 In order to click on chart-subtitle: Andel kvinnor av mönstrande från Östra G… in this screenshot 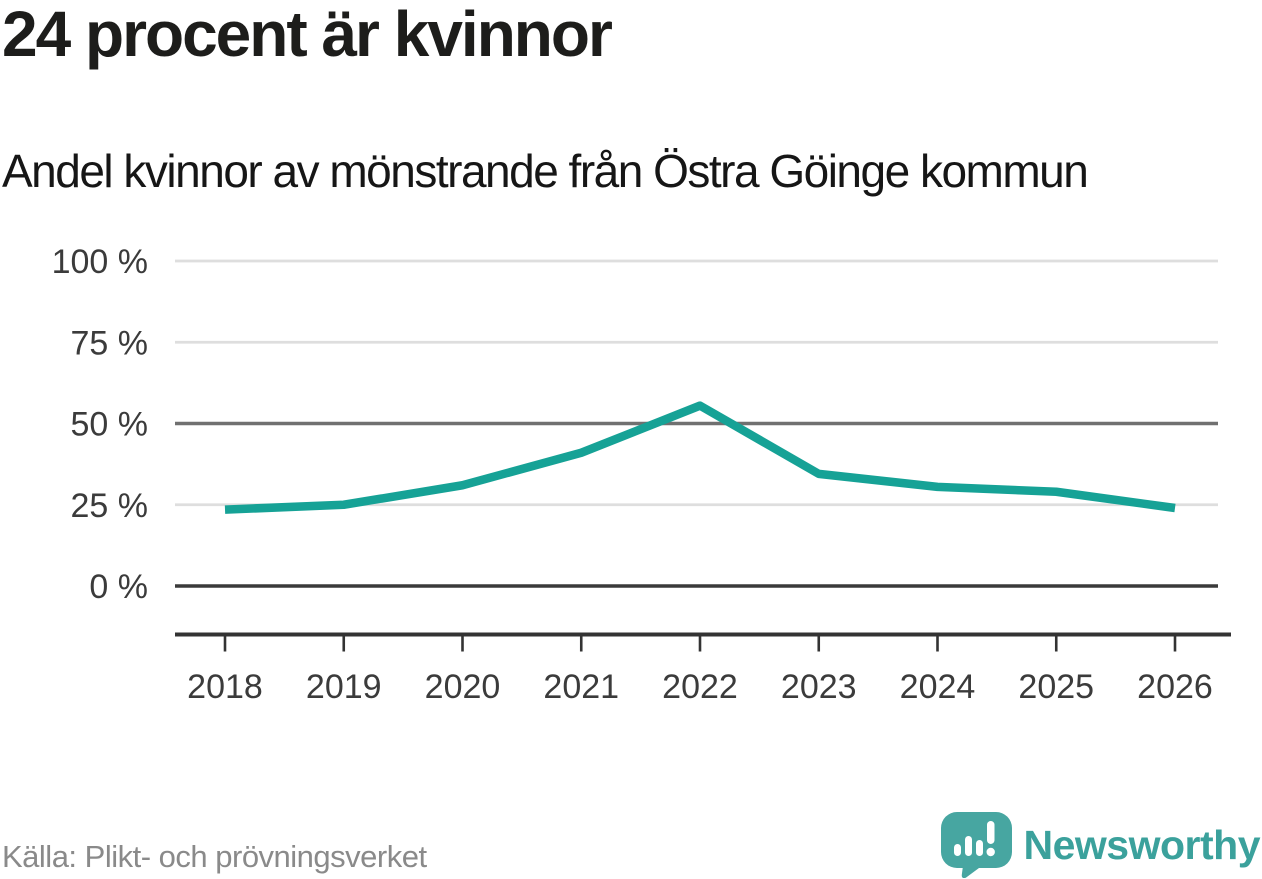, I will do `click(545, 171)`.